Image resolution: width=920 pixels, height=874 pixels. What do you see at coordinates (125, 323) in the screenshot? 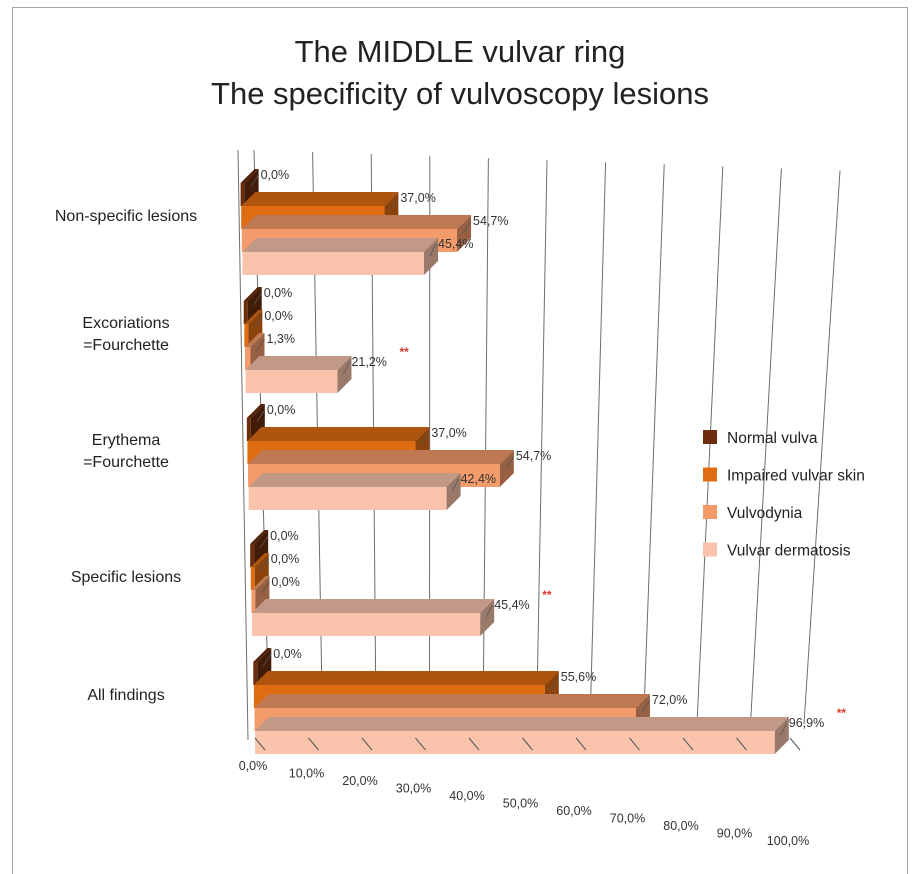
I see `category-label: Excoriations` at bounding box center [125, 323].